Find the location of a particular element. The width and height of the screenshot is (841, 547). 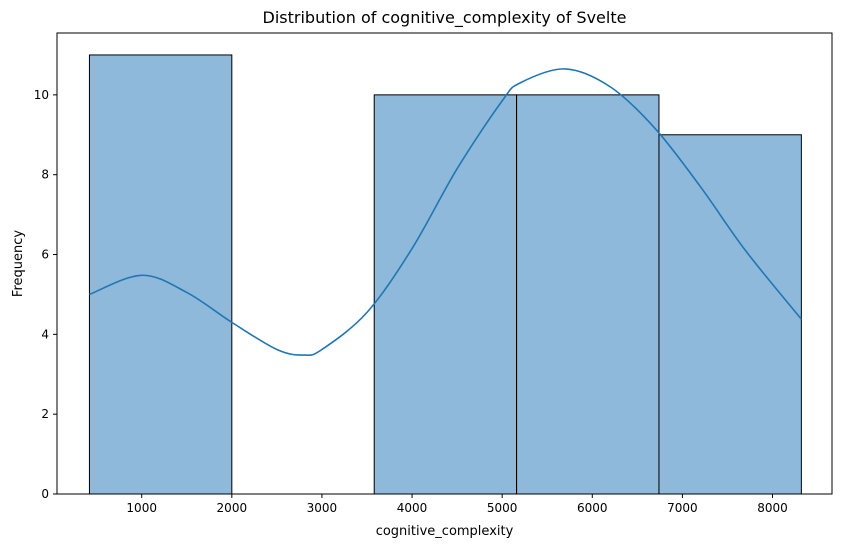

y-tick-label: 10 is located at coordinates (41, 95).